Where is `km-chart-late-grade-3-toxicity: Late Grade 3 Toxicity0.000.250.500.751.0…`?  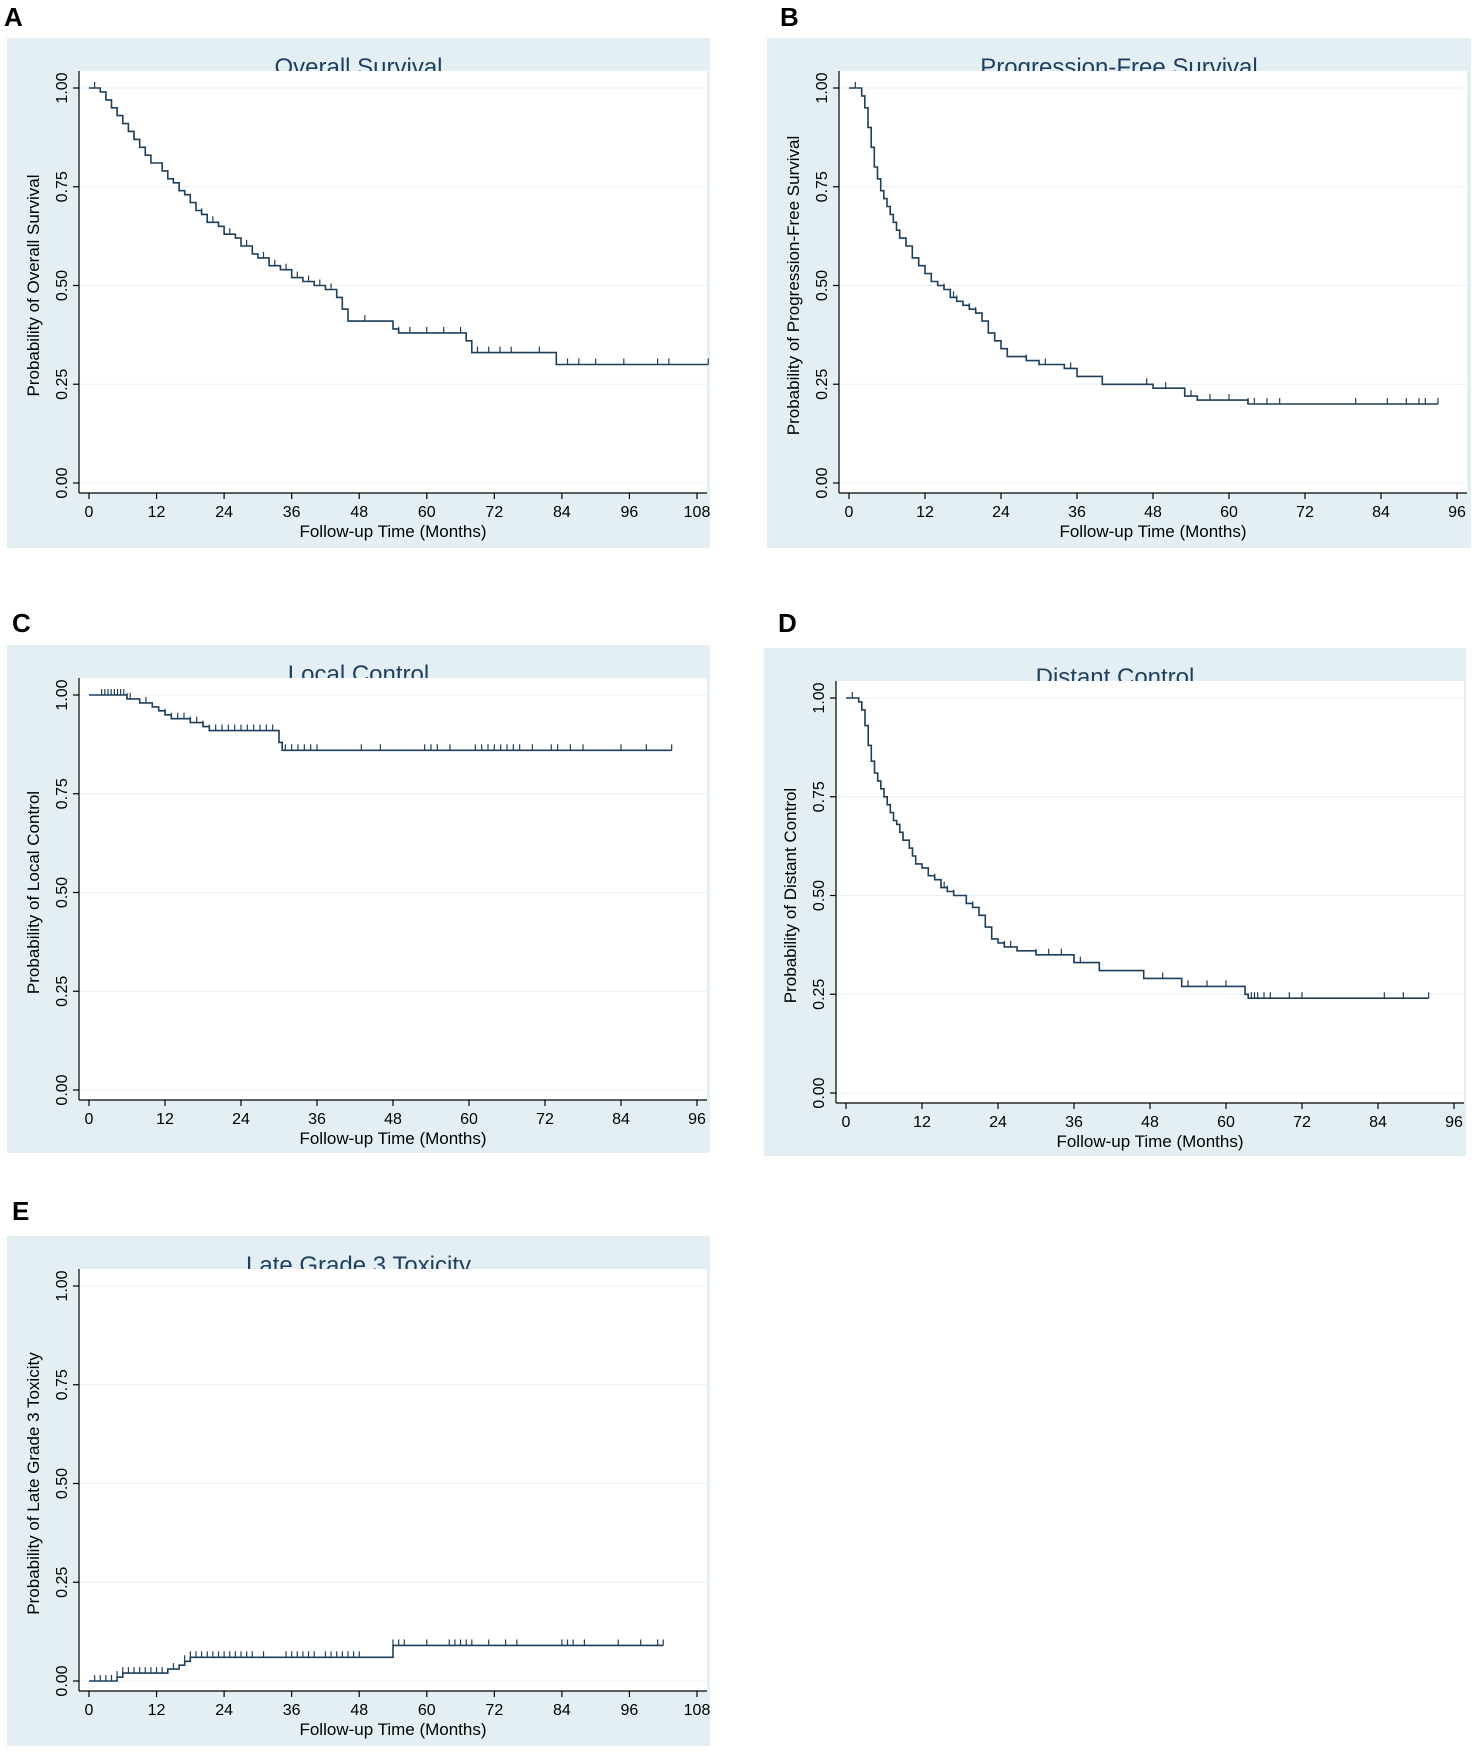 km-chart-late-grade-3-toxicity: Late Grade 3 Toxicity0.000.250.500.751.0… is located at coordinates (367, 1495).